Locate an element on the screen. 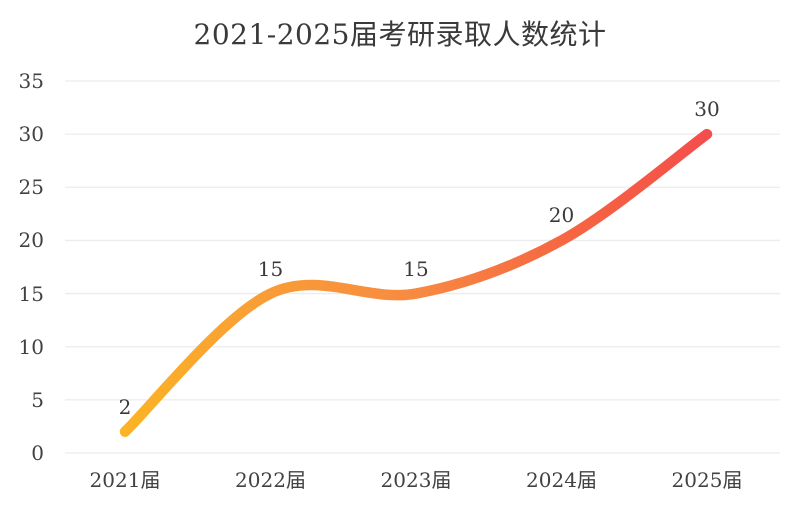 The width and height of the screenshot is (800, 509). chart-title: 2021-2025届考研录取人数统计 is located at coordinates (400, 34).